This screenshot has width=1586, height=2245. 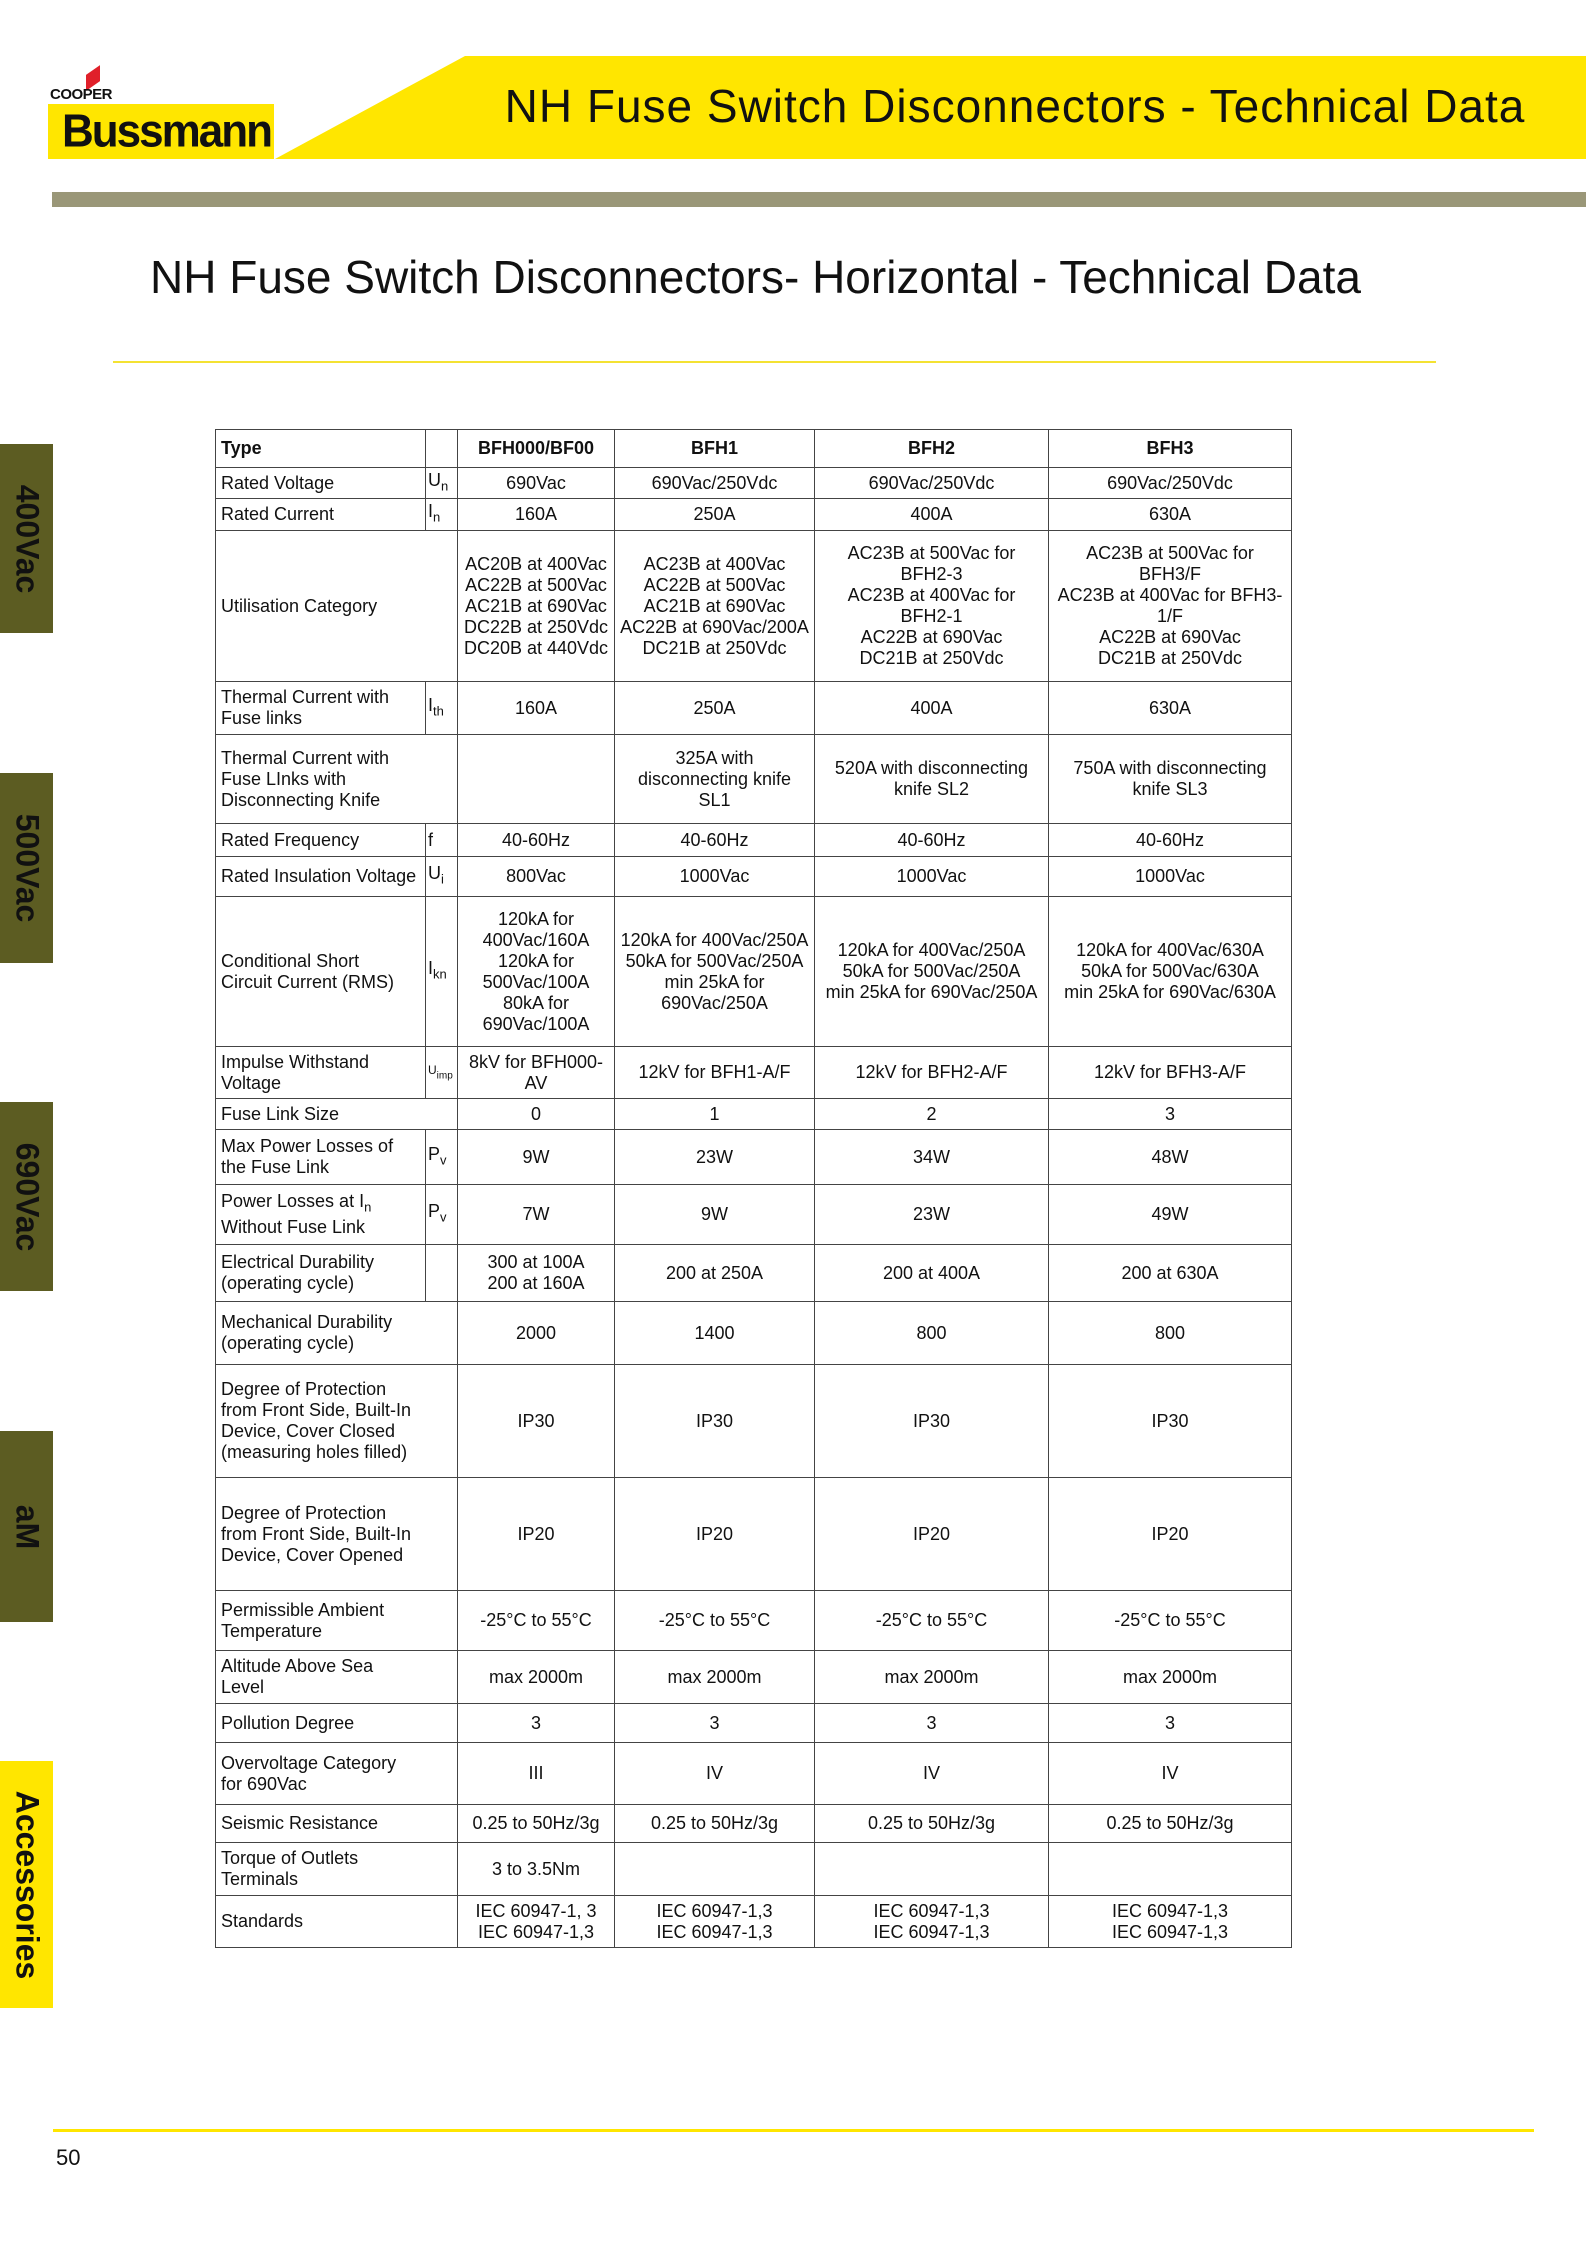 I want to click on row-symbol: In, so click(x=441, y=514).